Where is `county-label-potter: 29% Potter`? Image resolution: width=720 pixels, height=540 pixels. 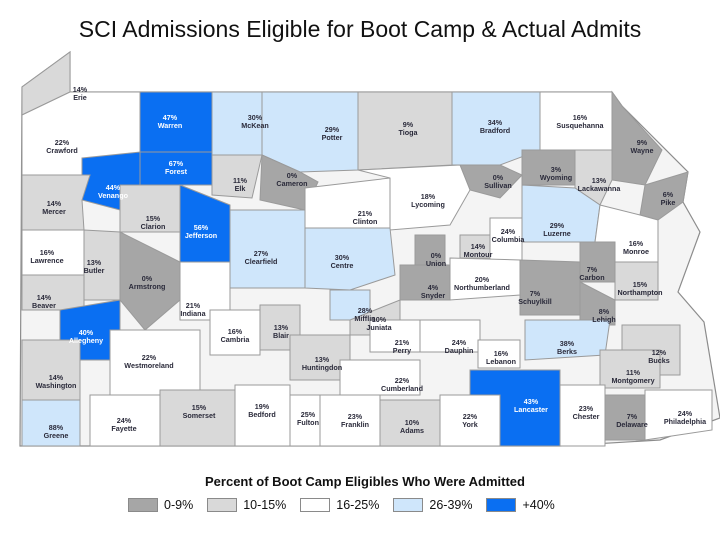
county-label-potter: 29% Potter is located at coordinates (332, 133).